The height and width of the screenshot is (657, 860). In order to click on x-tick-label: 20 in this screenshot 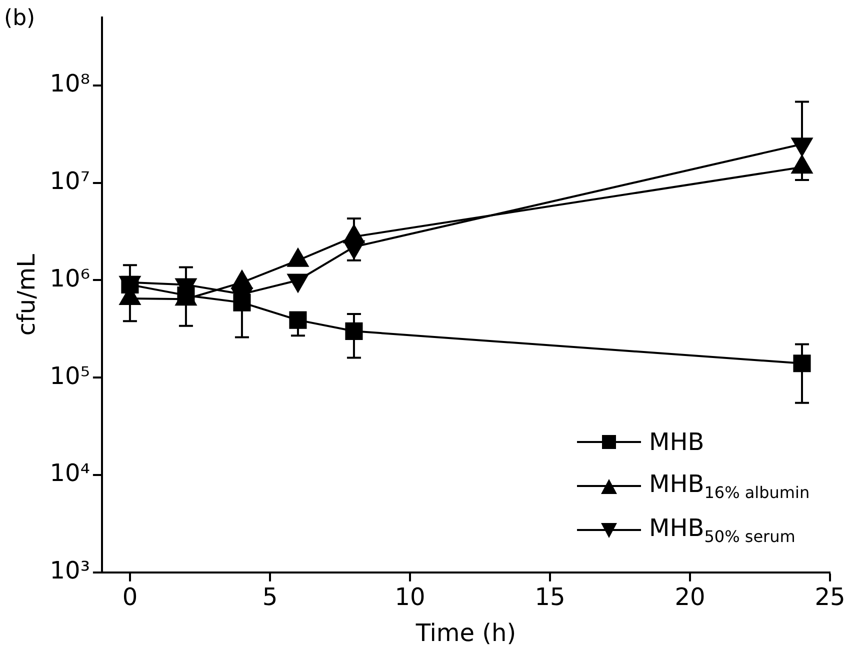, I will do `click(690, 597)`.